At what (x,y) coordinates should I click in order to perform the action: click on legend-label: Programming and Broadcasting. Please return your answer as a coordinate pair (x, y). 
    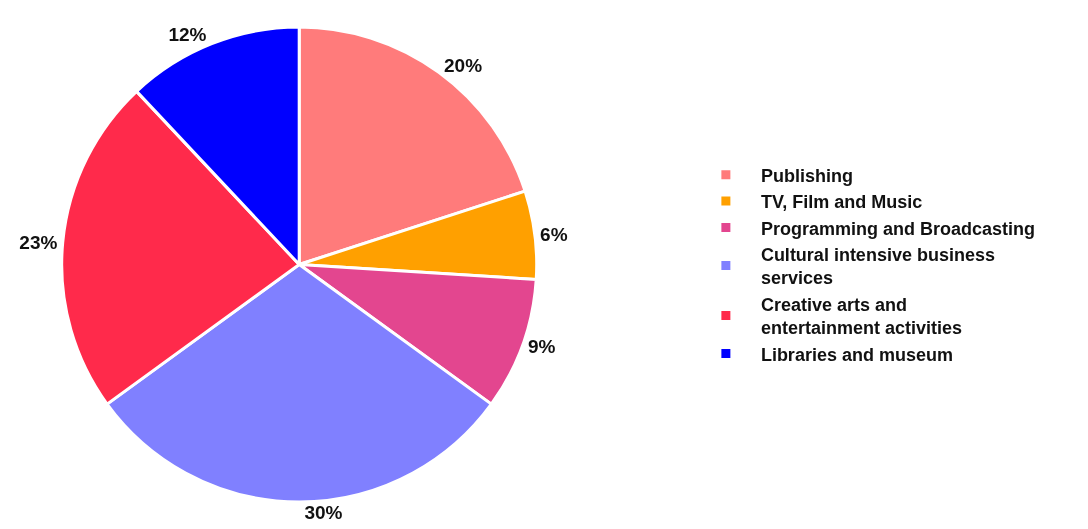
    Looking at the image, I should click on (897, 228).